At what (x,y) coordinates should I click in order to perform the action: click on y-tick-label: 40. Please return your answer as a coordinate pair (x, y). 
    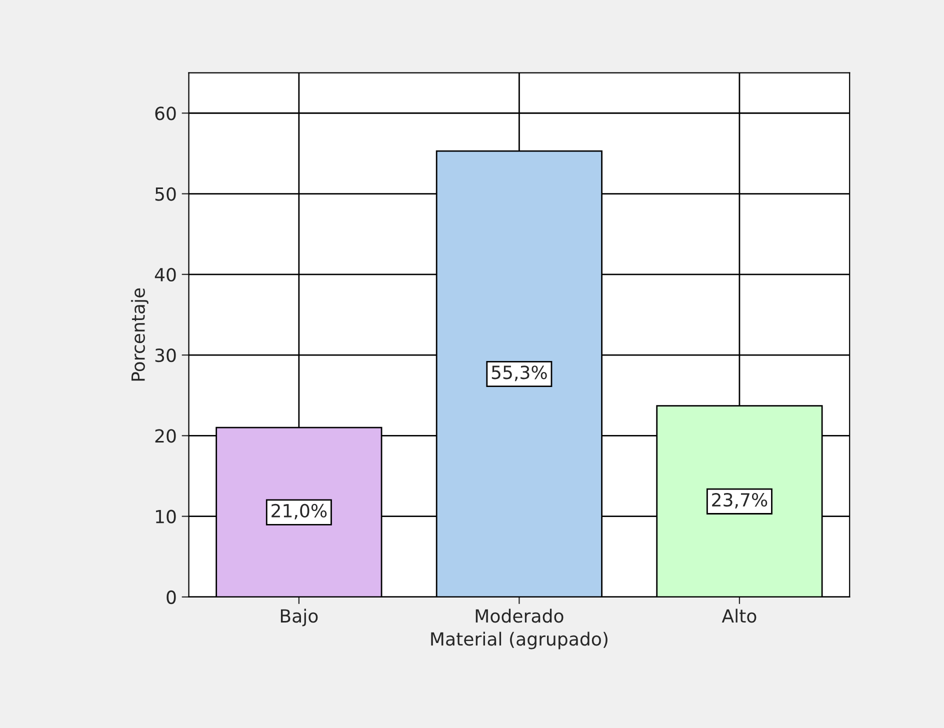
    Looking at the image, I should click on (165, 275).